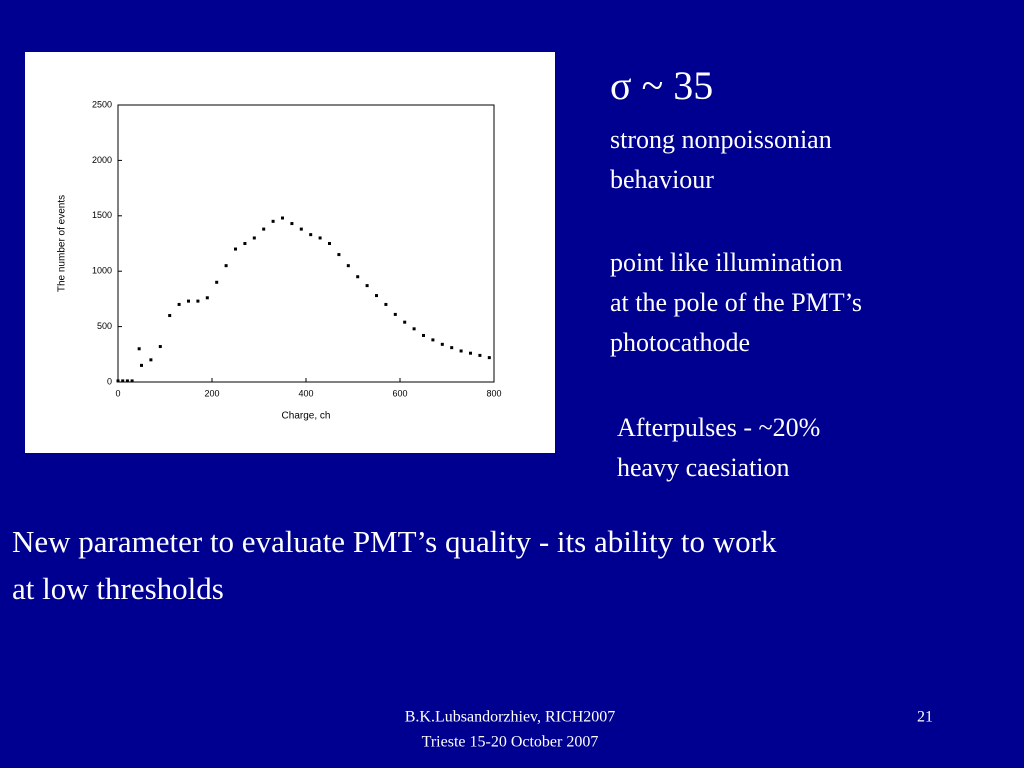 The image size is (1024, 768). What do you see at coordinates (721, 139) in the screenshot?
I see `note-line: strong nonpoissonian` at bounding box center [721, 139].